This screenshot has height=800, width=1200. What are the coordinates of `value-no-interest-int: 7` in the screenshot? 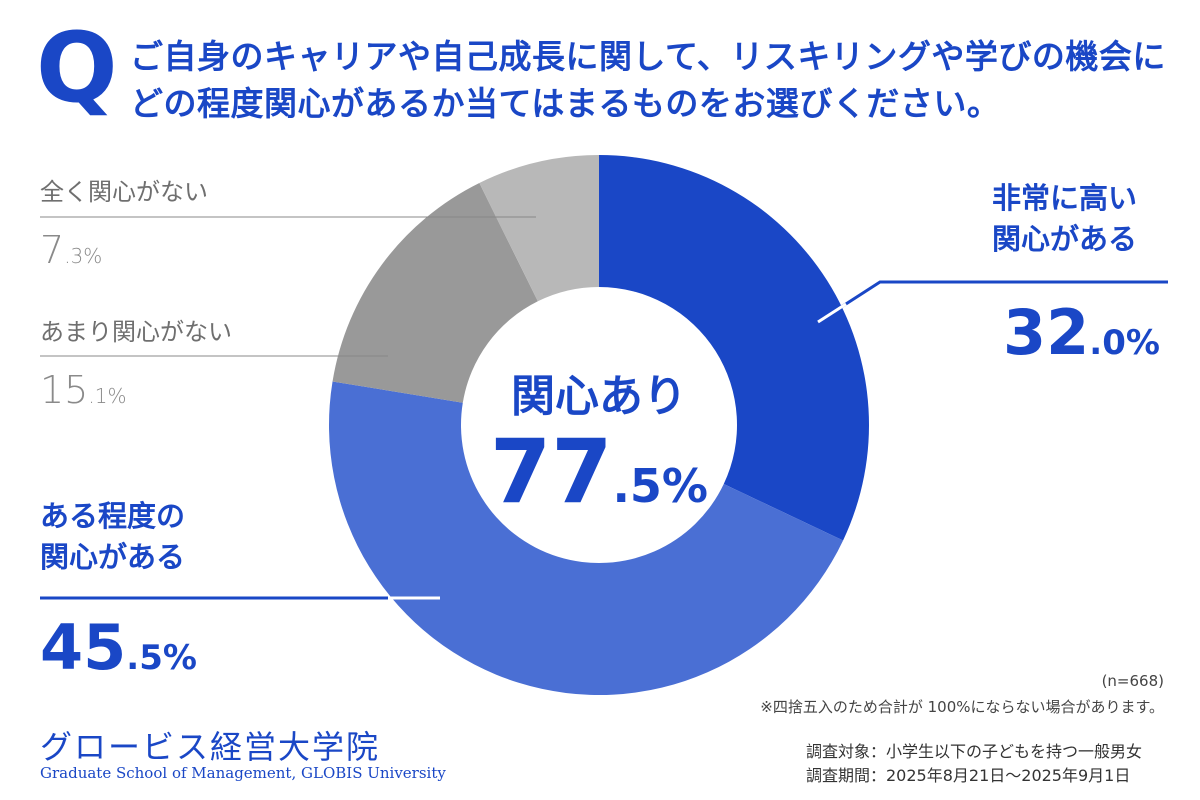 It's located at (52, 250).